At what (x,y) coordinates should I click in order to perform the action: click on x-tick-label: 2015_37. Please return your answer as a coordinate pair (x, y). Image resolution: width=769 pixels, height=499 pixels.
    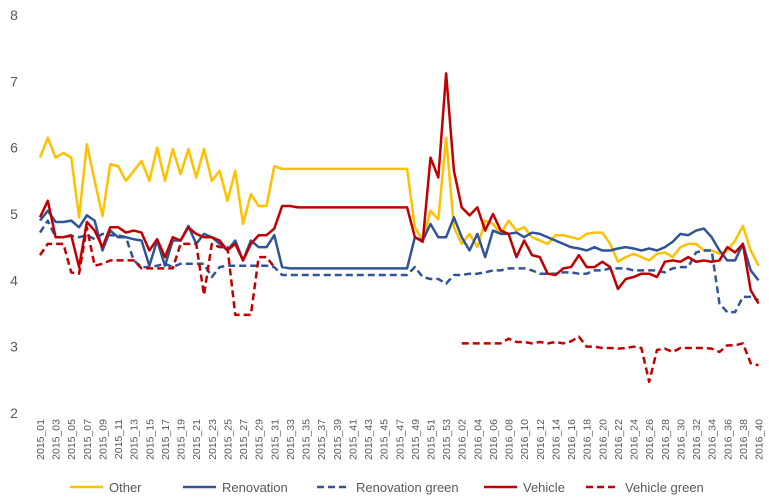
    Looking at the image, I should click on (322, 439).